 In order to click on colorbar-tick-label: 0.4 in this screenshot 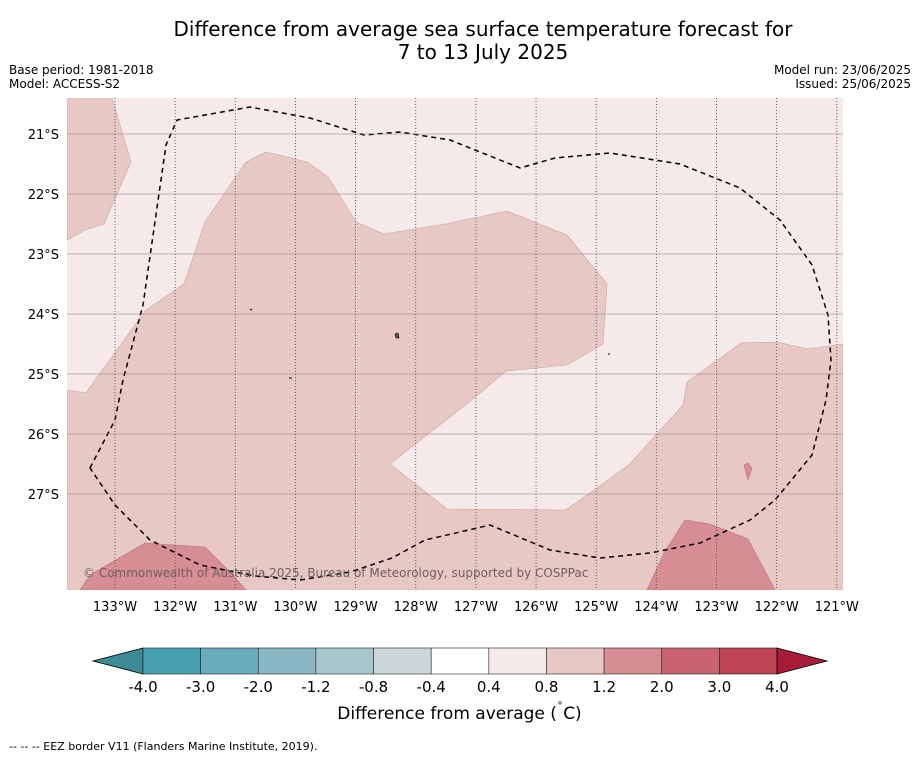, I will do `click(489, 687)`.